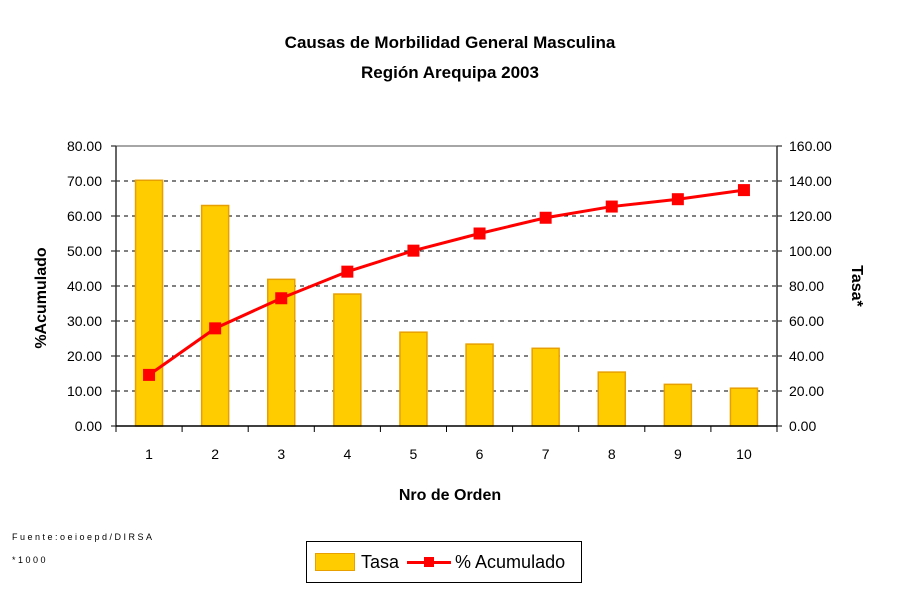 The image size is (900, 600). I want to click on y-left-tick-label: 60.00, so click(84, 216).